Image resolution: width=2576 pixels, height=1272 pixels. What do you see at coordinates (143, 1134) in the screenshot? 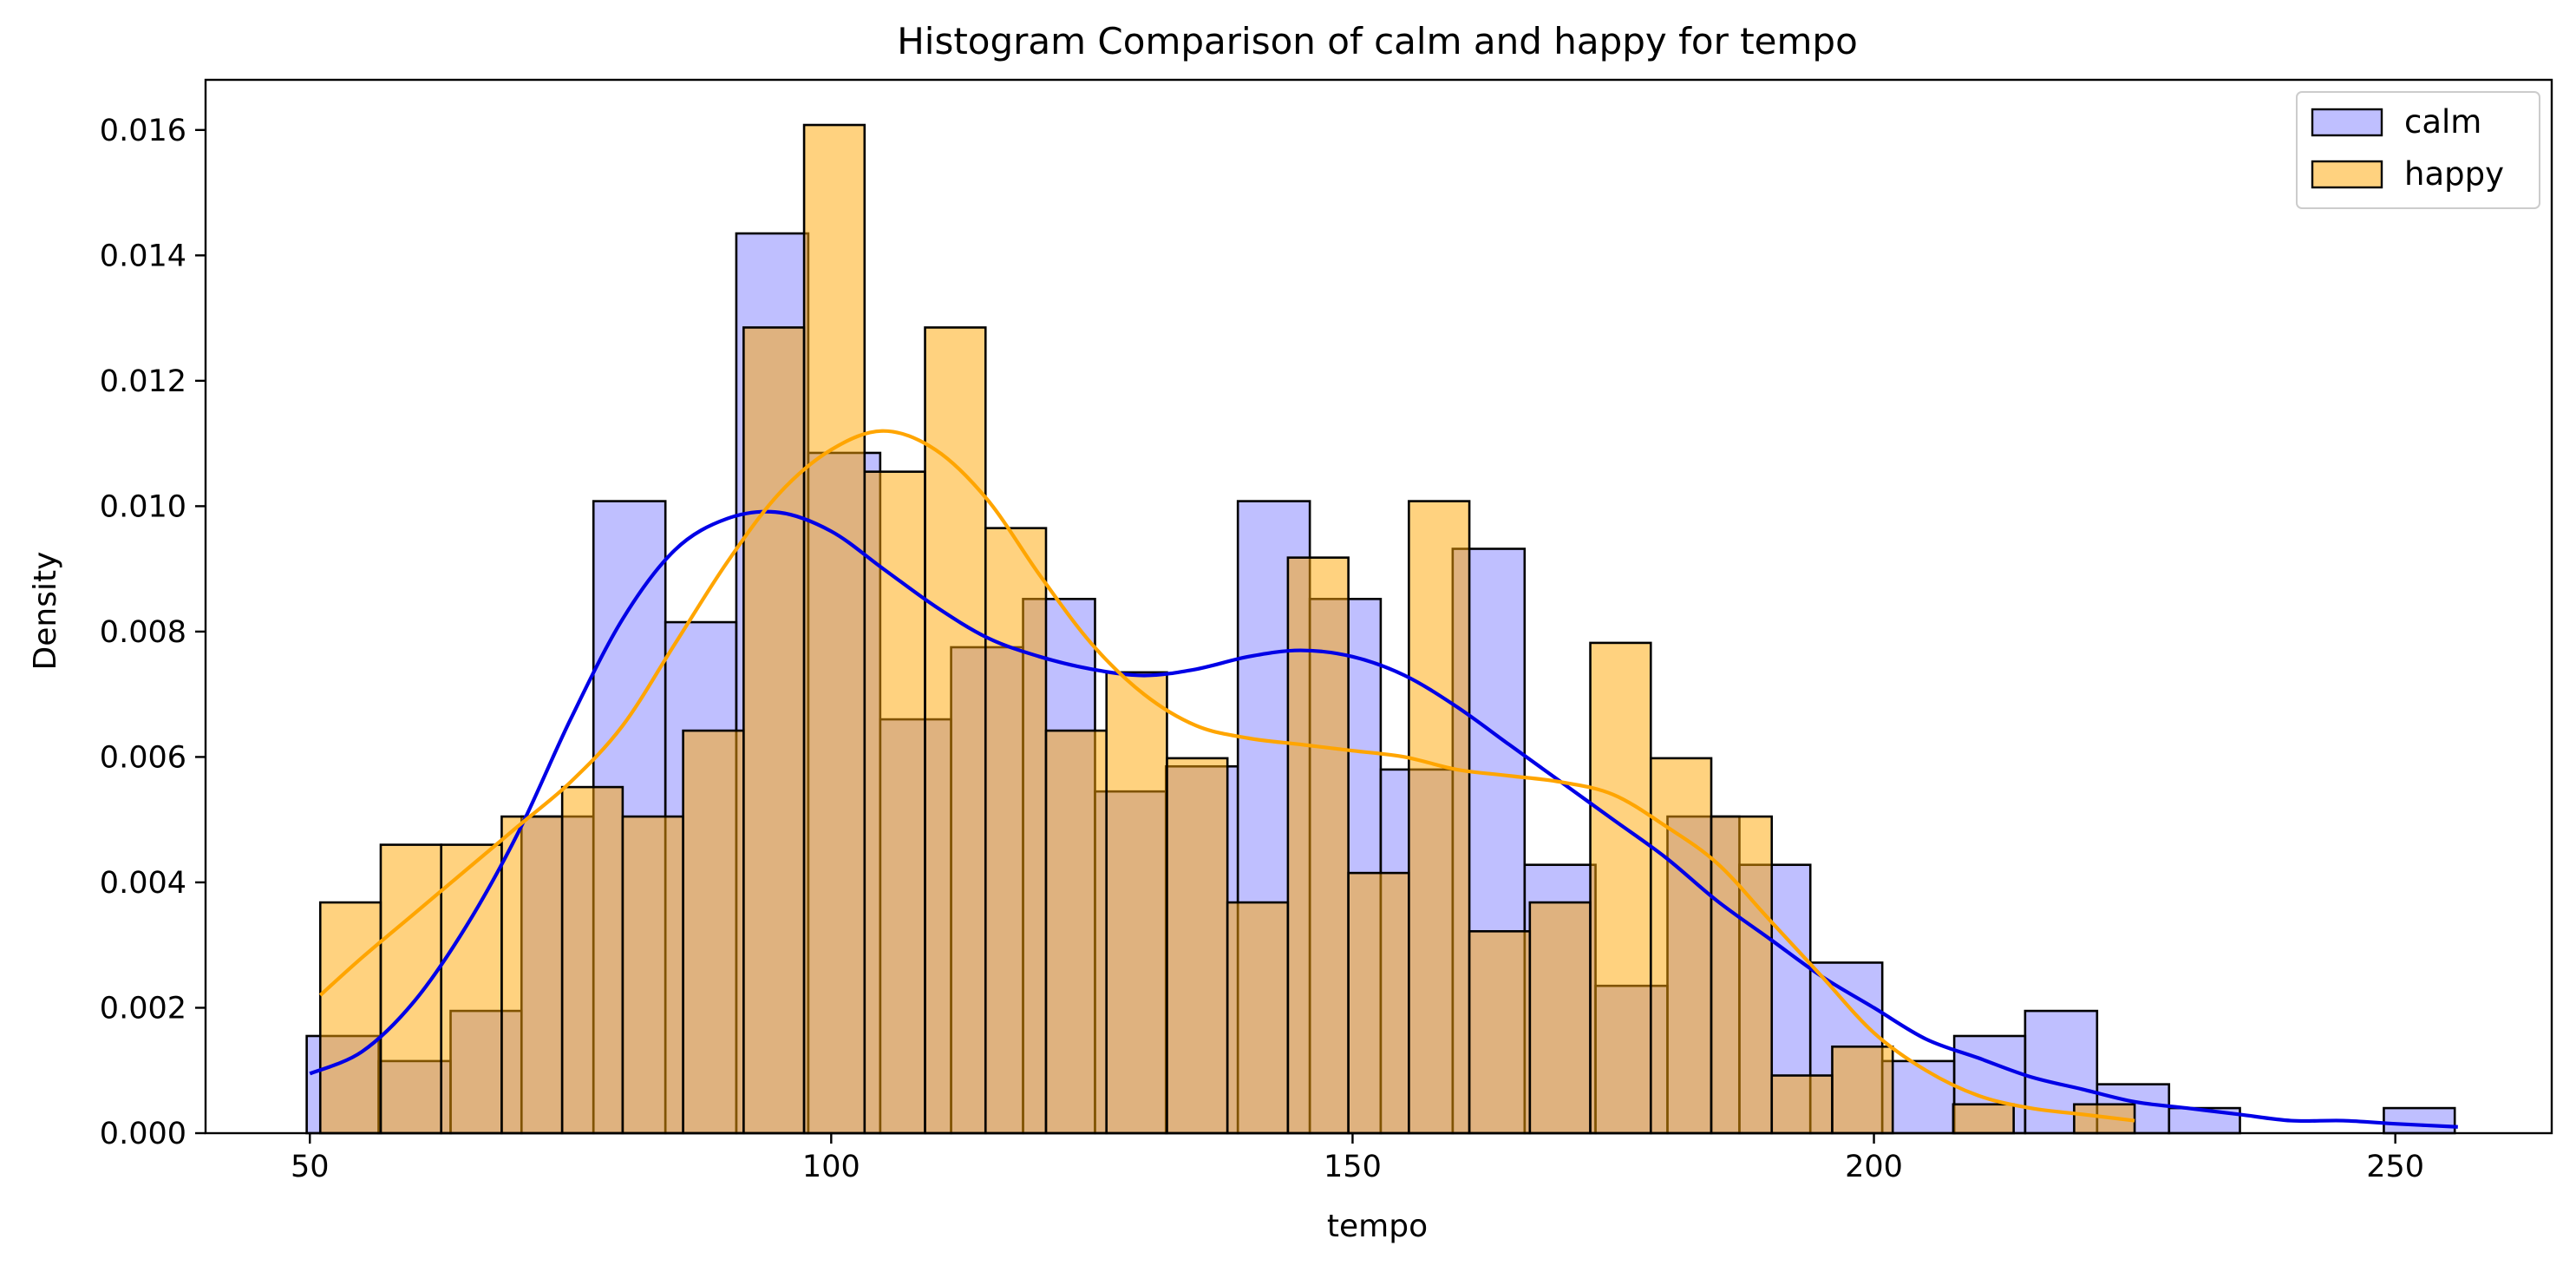
I see `y-tick-label-0: 0.000` at bounding box center [143, 1134].